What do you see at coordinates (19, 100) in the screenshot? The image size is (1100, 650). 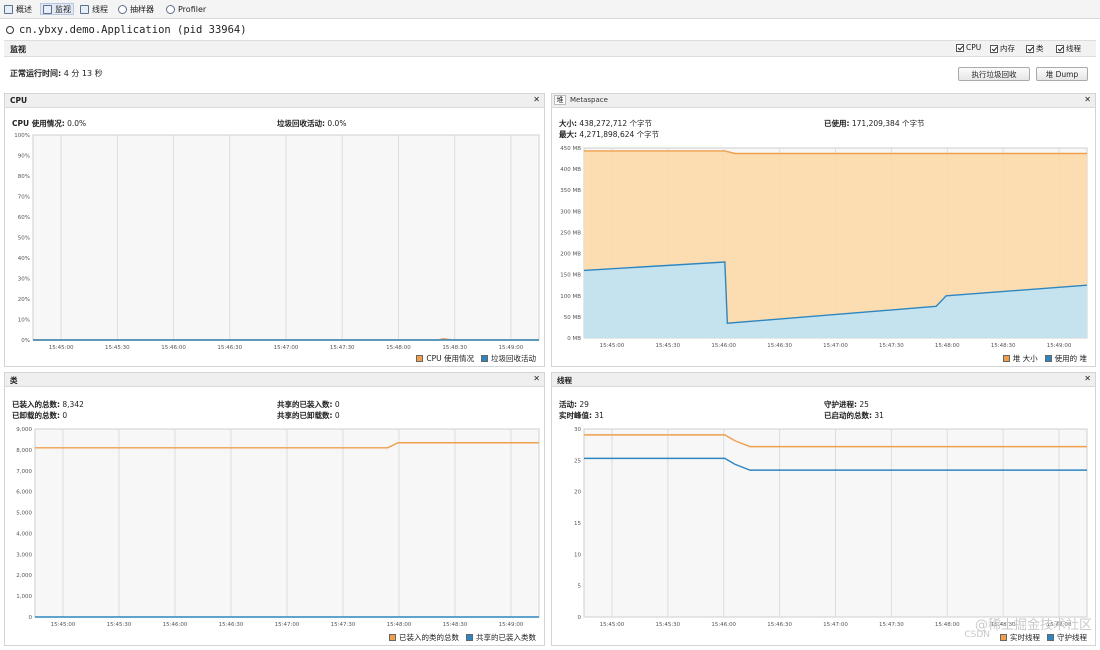 I see `cpu-panel-title: CPU` at bounding box center [19, 100].